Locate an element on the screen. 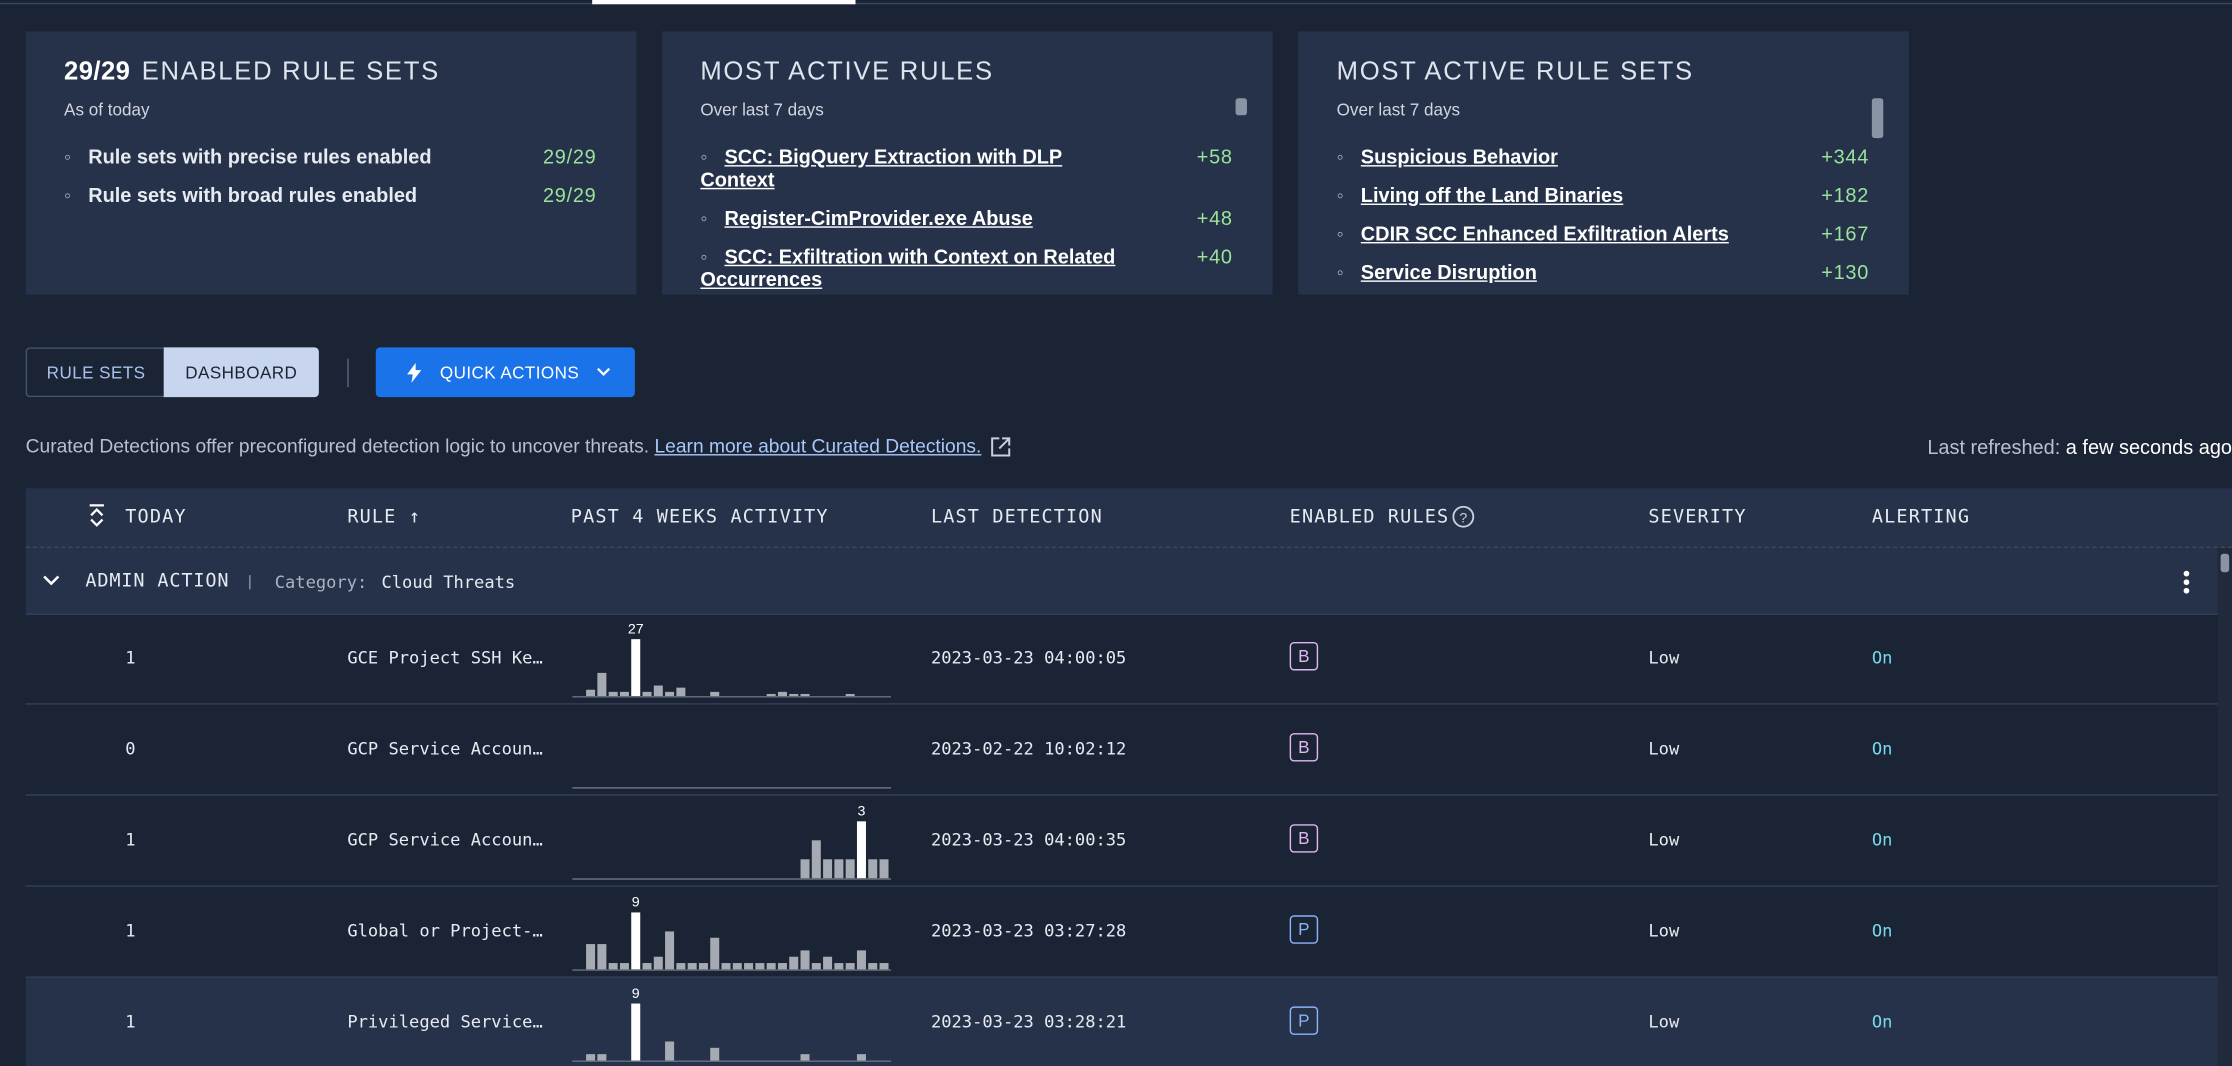 The width and height of the screenshot is (2232, 1066). card-item-label-wrap: ◦ Register-CimProvider.exe Abuse is located at coordinates (913, 217).